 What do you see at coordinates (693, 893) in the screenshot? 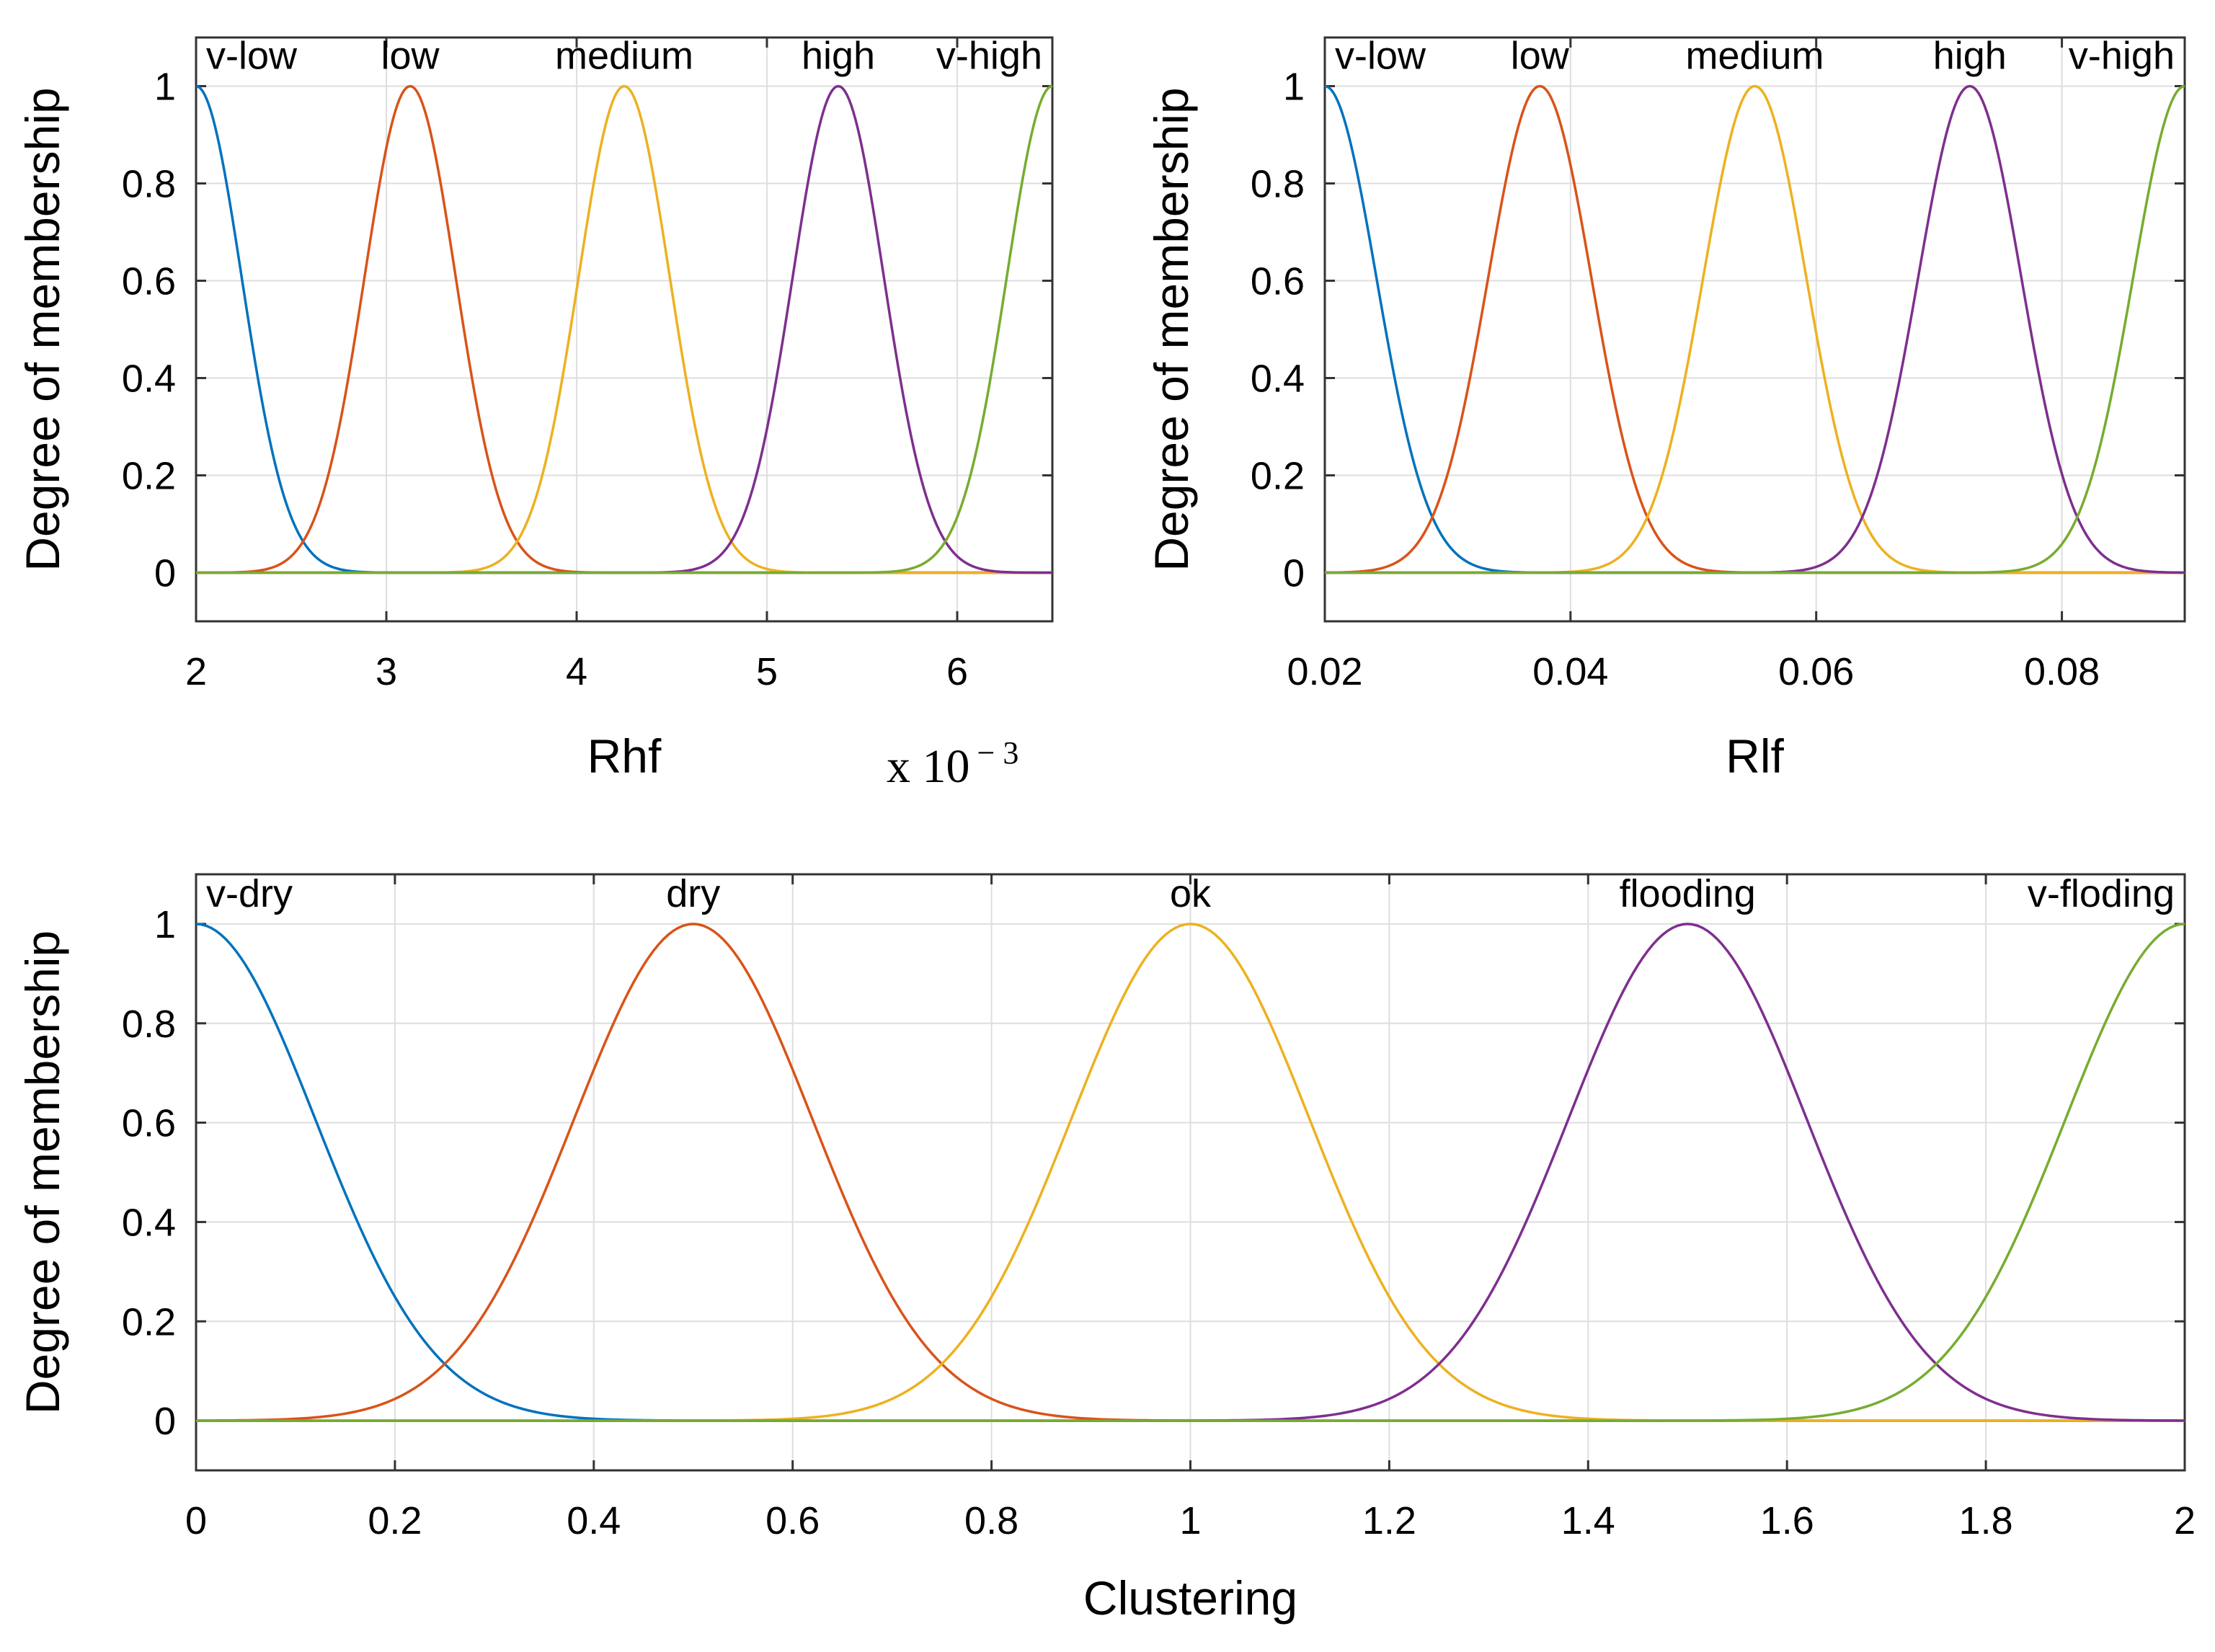
I see `series-label-dry: dry` at bounding box center [693, 893].